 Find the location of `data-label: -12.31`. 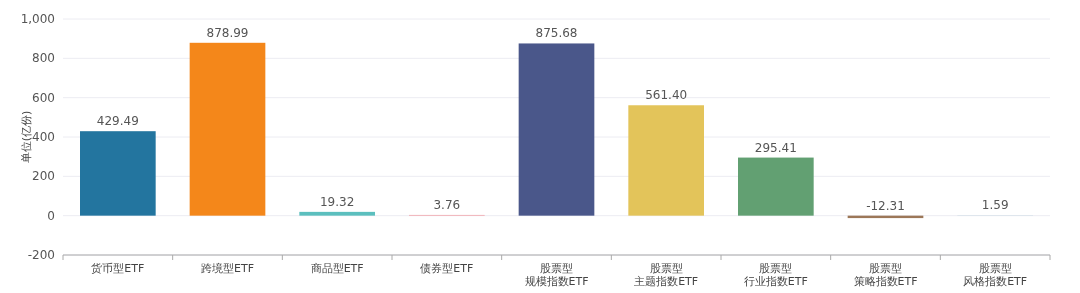

data-label: -12.31 is located at coordinates (885, 205).